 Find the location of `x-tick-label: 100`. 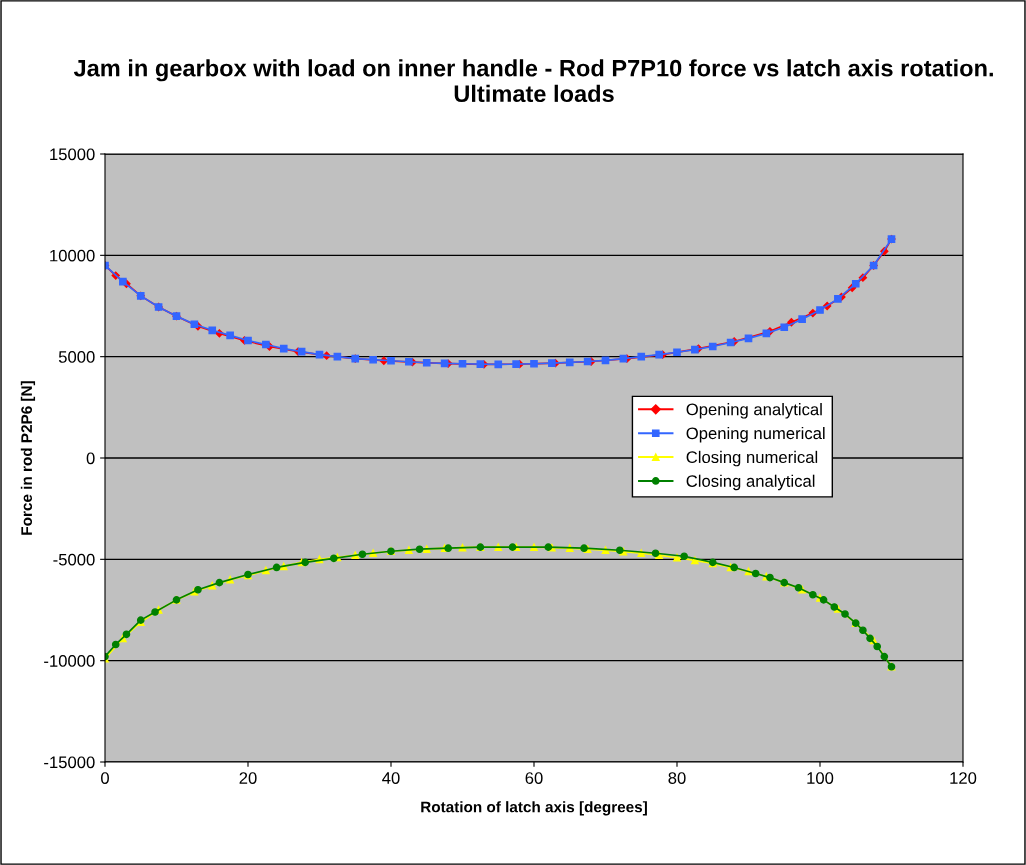

x-tick-label: 100 is located at coordinates (820, 778).